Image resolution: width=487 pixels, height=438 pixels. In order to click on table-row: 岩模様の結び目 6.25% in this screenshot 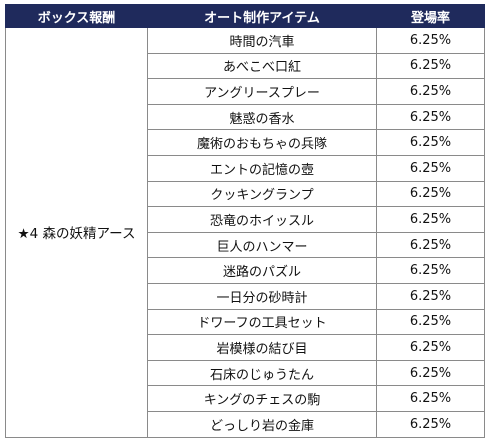, I will do `click(245, 347)`.